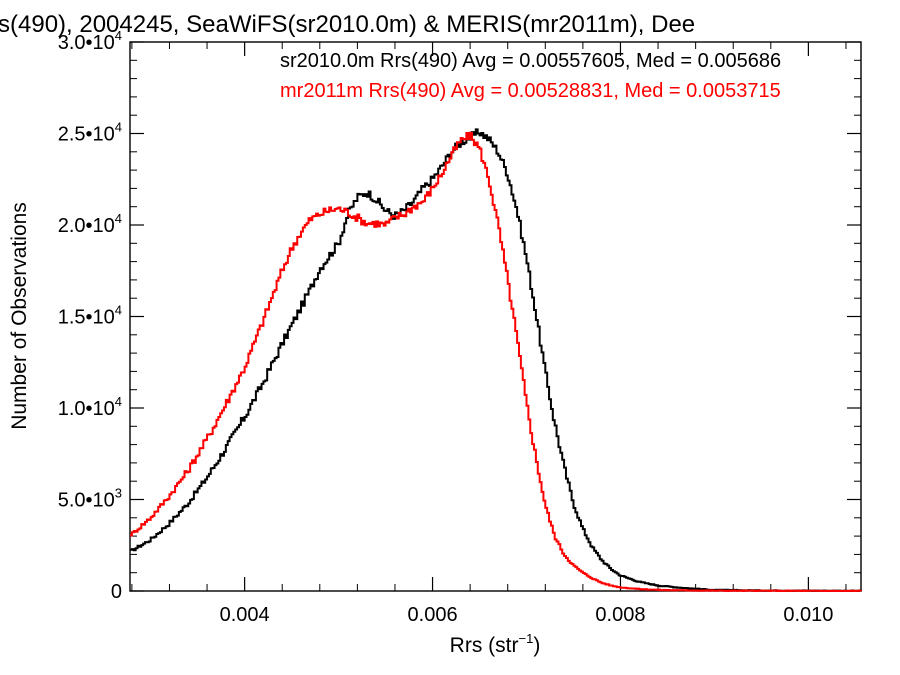 The height and width of the screenshot is (675, 900). What do you see at coordinates (620, 615) in the screenshot?
I see `x-tick-label: 0.008` at bounding box center [620, 615].